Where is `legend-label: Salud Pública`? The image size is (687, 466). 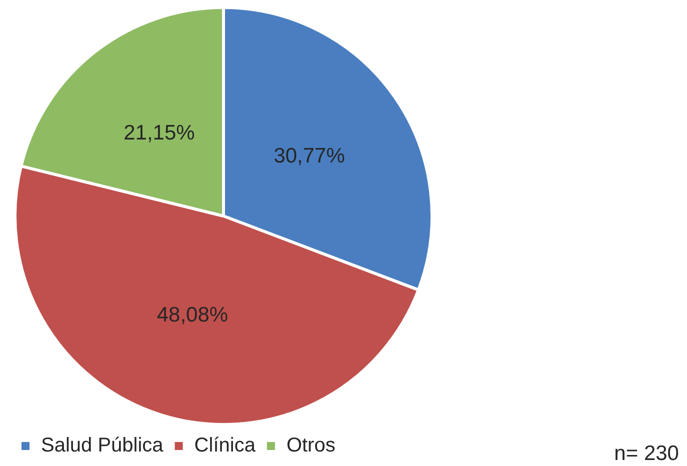 legend-label: Salud Pública is located at coordinates (102, 445).